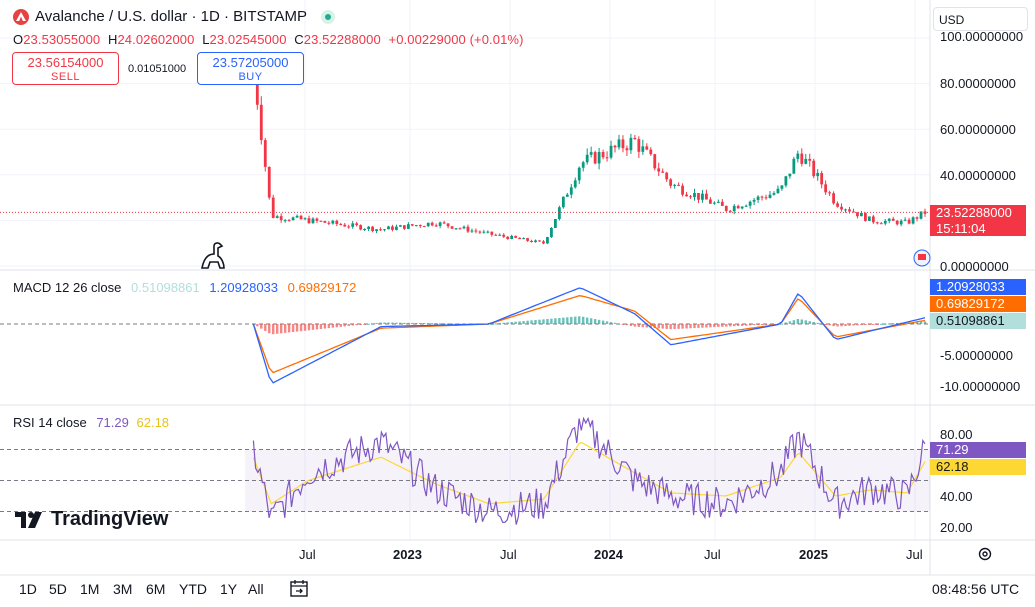 The width and height of the screenshot is (1035, 607). Describe the element at coordinates (229, 589) in the screenshot. I see `range-1y: 1Y` at that location.